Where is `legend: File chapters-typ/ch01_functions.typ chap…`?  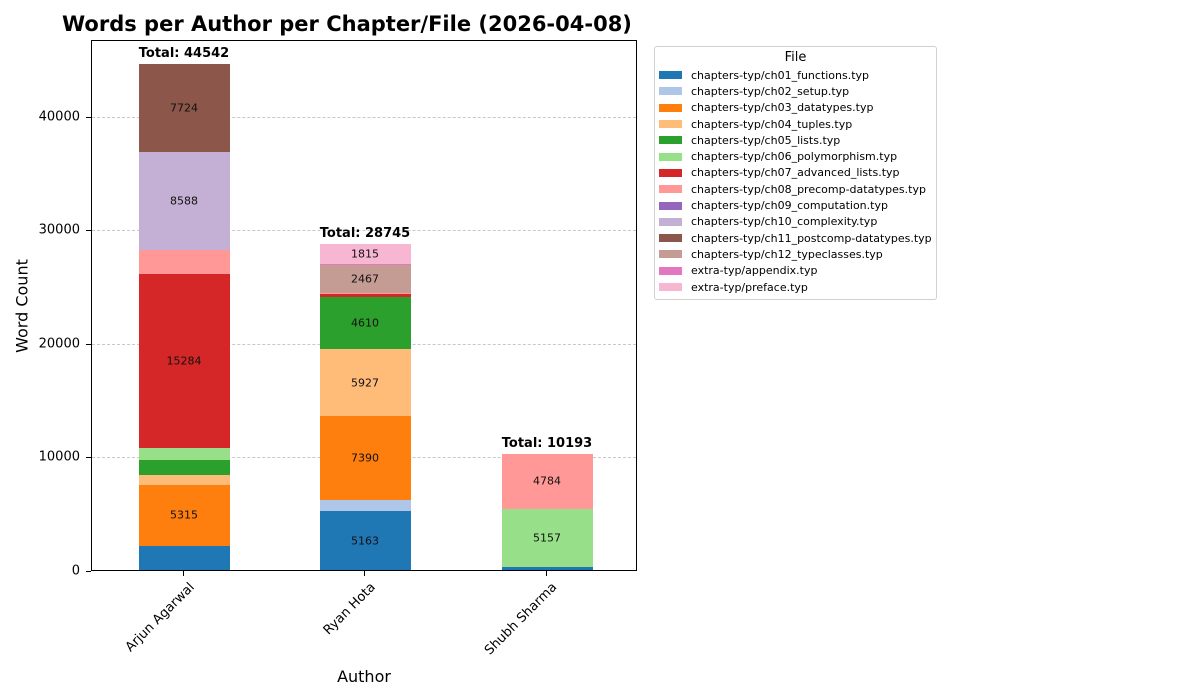 legend: File chapters-typ/ch01_functions.typ chap… is located at coordinates (795, 173).